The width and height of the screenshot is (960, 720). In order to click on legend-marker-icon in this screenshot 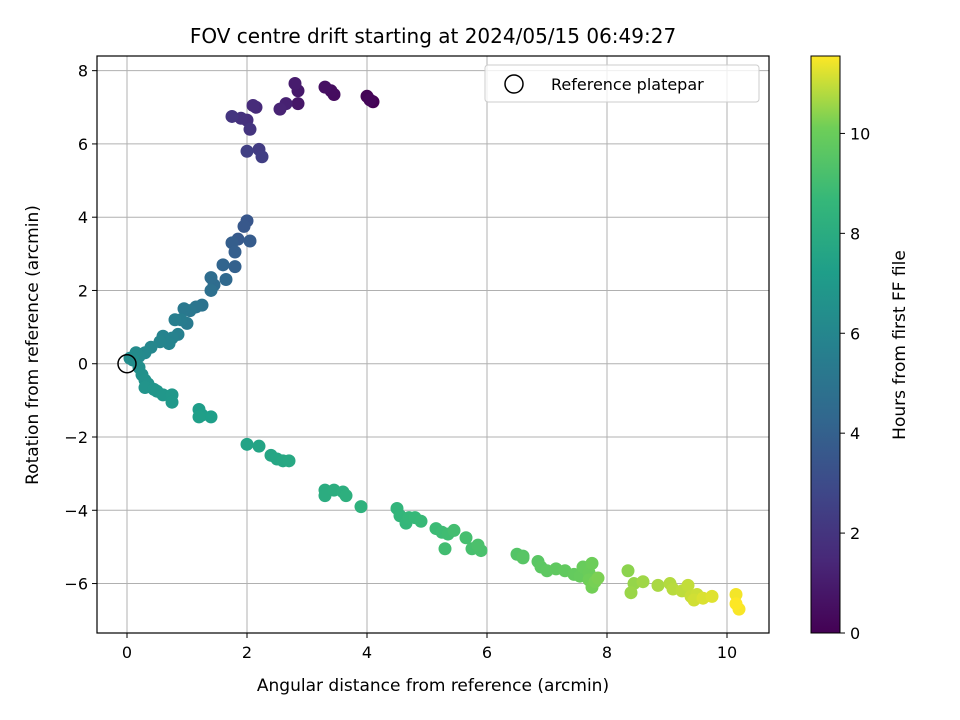, I will do `click(514, 84)`.